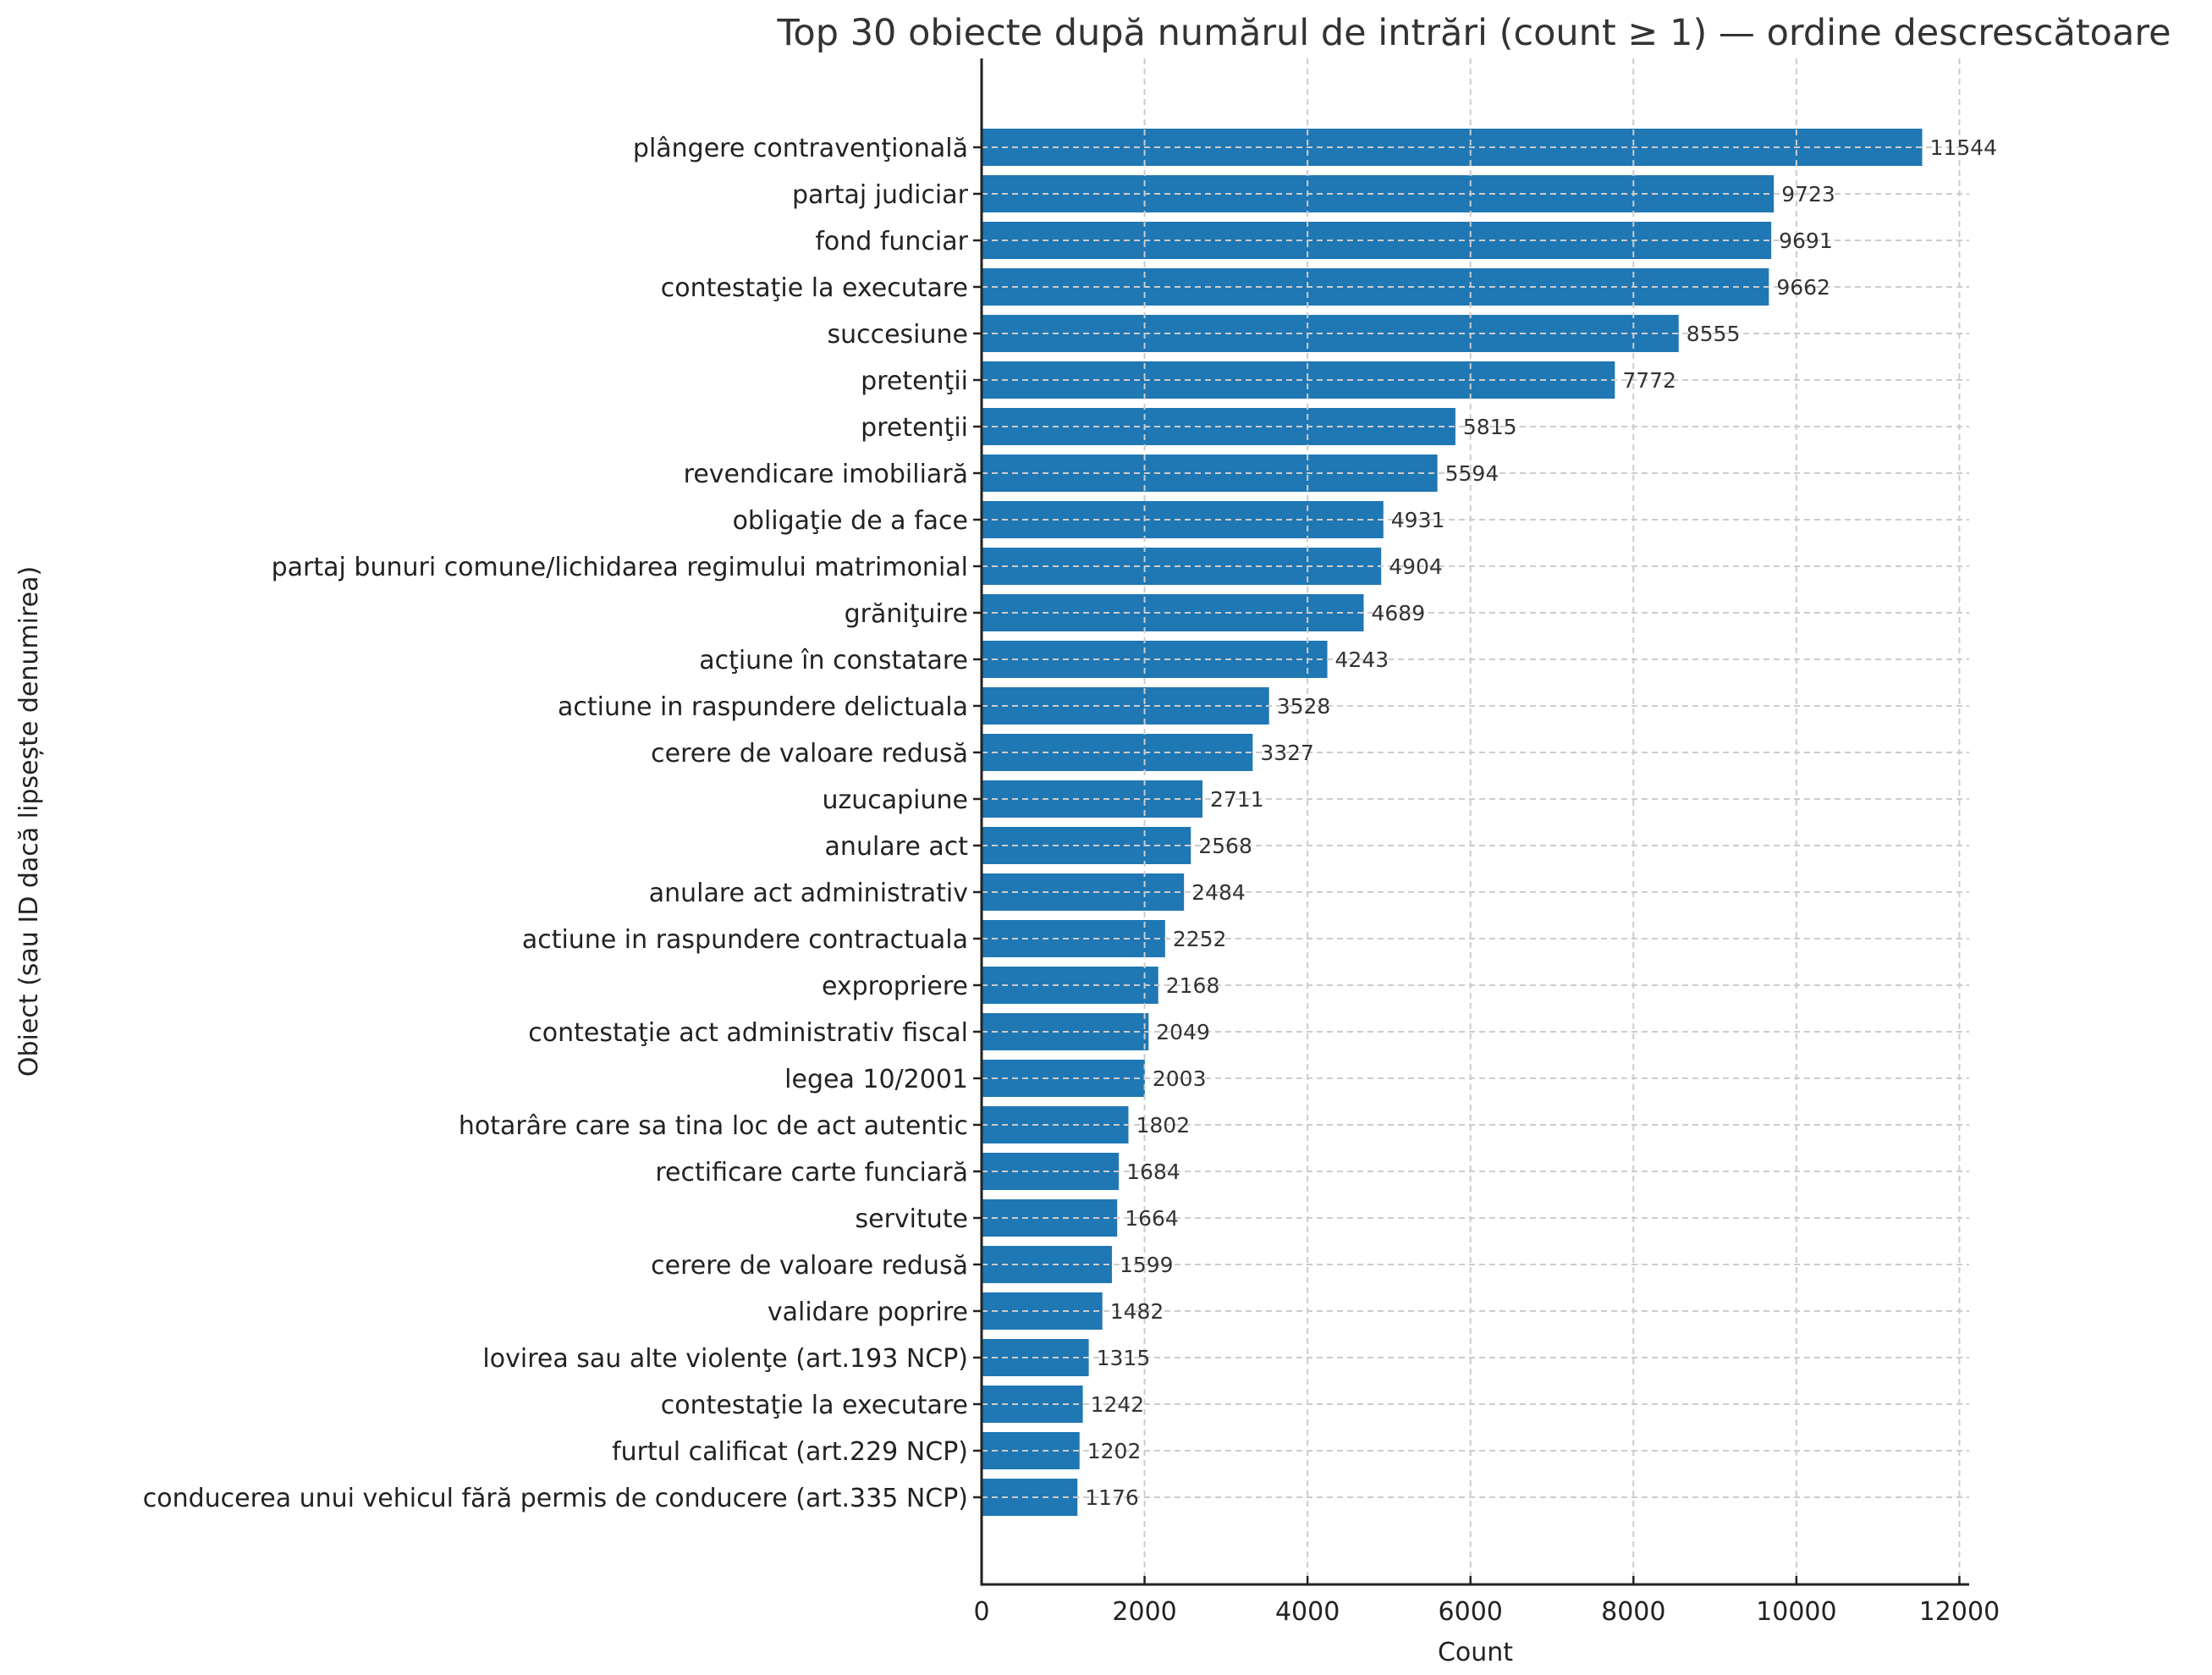  Describe the element at coordinates (29, 821) in the screenshot. I see `y-axis-label: Obiect (sau ID dacă lipsește denumirea)` at that location.